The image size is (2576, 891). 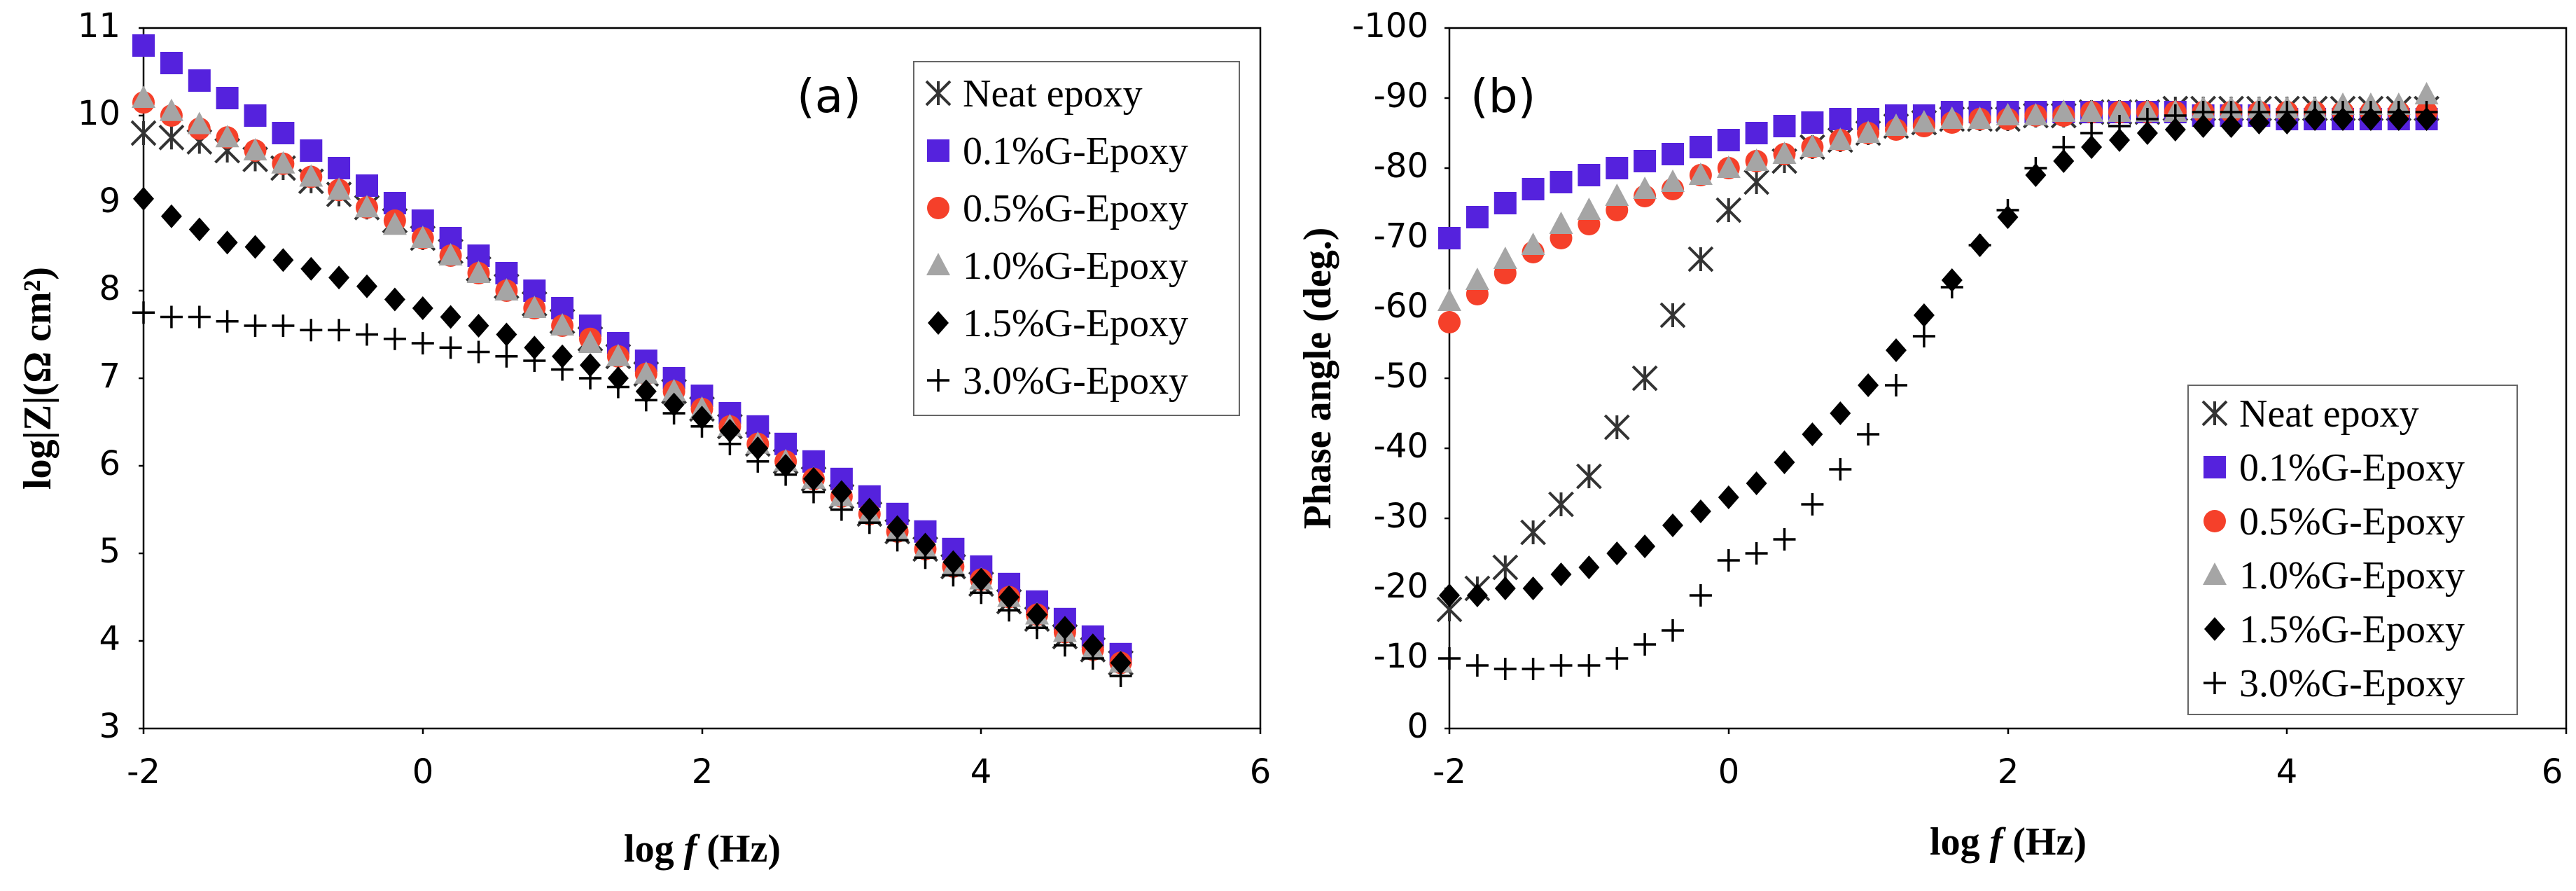 I want to click on ytick: -50, so click(x=1411, y=376).